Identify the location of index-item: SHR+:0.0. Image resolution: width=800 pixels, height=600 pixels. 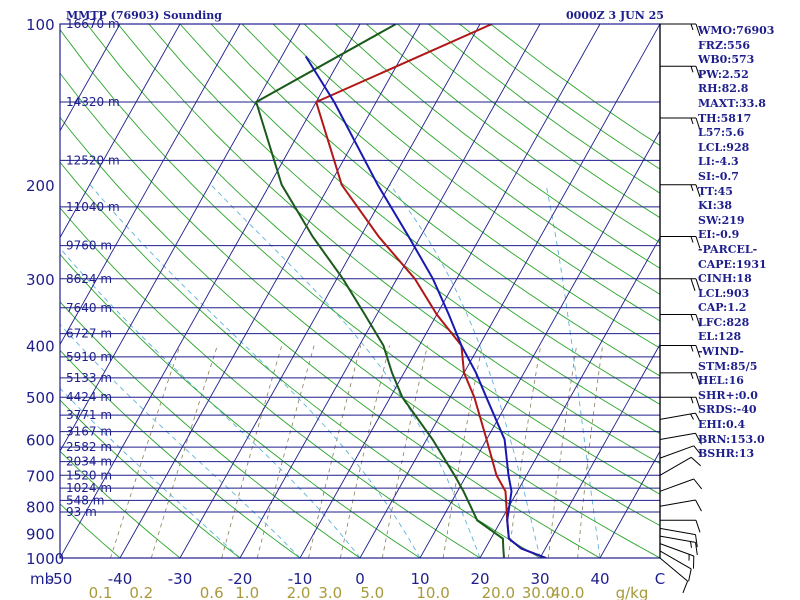
(728, 395).